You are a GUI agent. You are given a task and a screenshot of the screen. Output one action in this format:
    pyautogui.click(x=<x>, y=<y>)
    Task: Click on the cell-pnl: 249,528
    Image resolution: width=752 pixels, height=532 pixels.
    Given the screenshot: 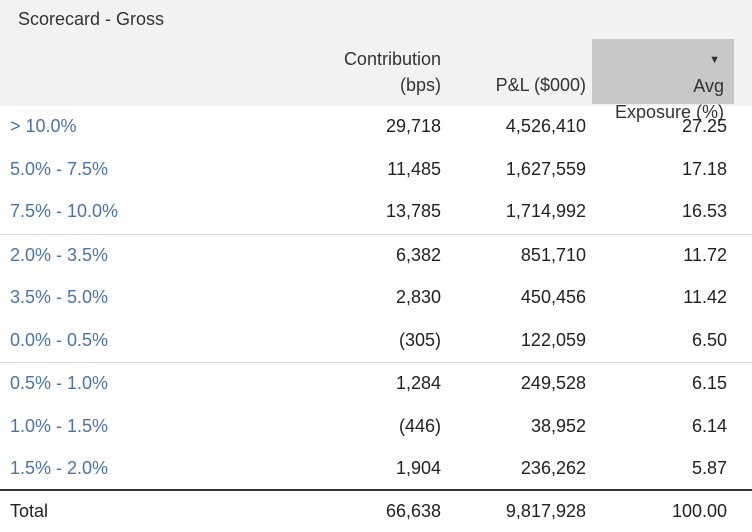 What is the action you would take?
    pyautogui.click(x=553, y=383)
    